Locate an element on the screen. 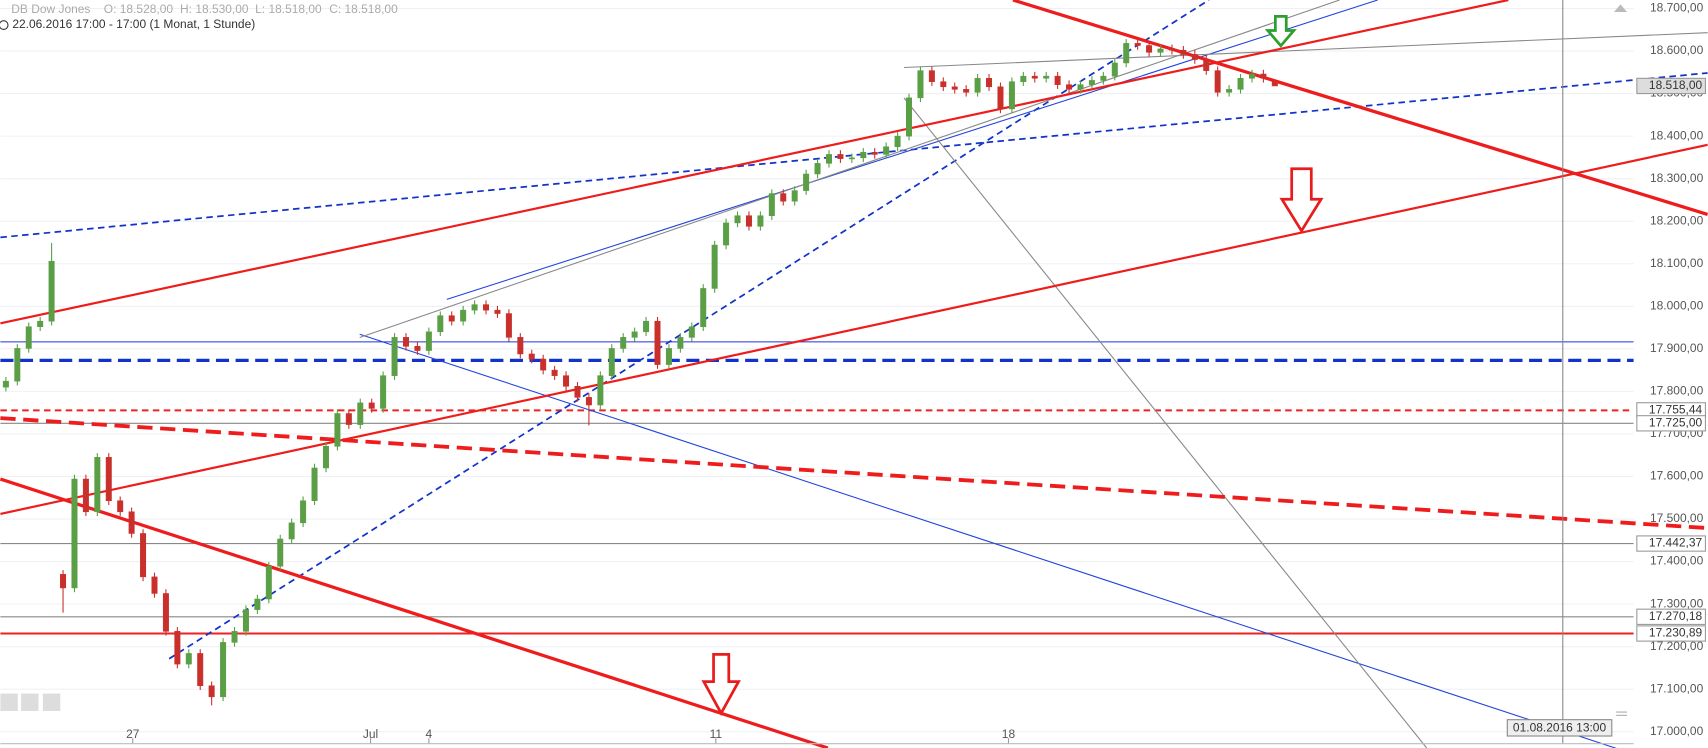 Image resolution: width=1708 pixels, height=748 pixels. y-tick-label: 17.300,00 is located at coordinates (1677, 603).